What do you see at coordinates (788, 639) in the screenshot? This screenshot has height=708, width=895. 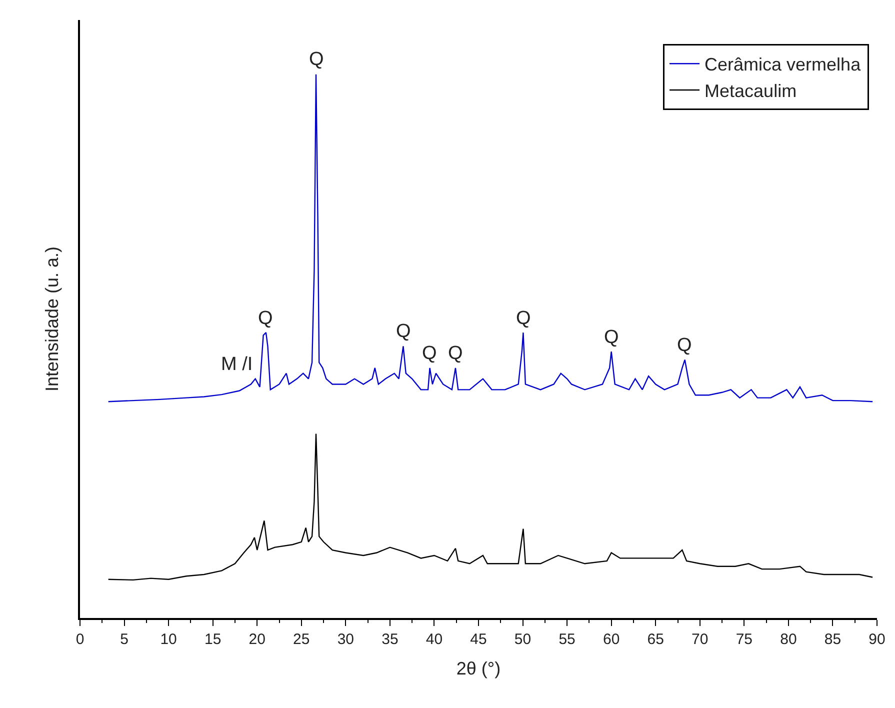 I see `x-tick-label: 80` at bounding box center [788, 639].